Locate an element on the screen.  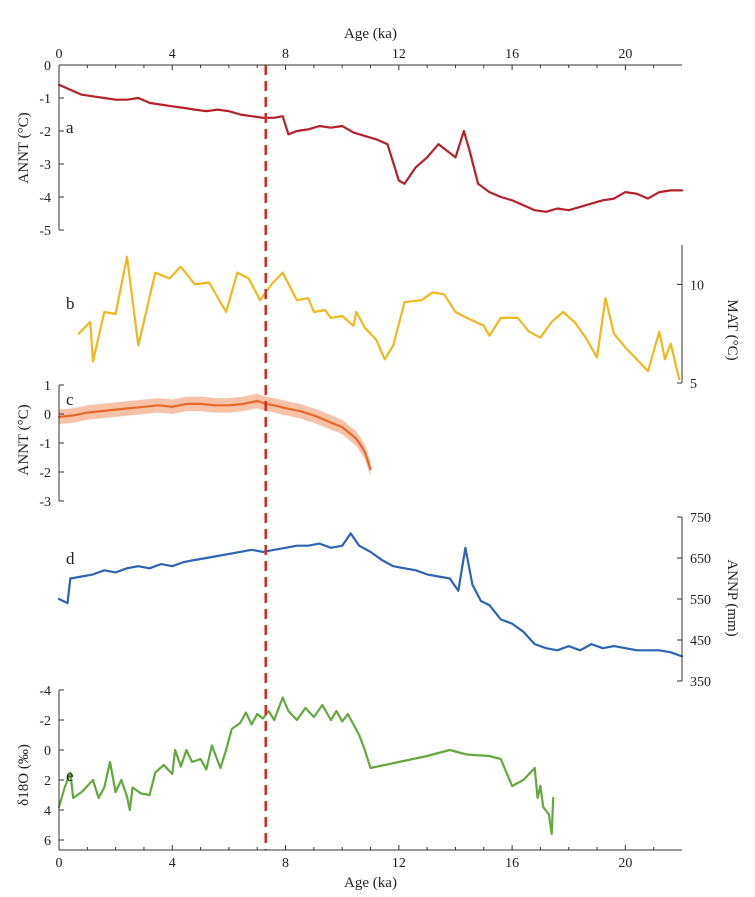
y-tick-label-a: -2 is located at coordinates (45, 132).